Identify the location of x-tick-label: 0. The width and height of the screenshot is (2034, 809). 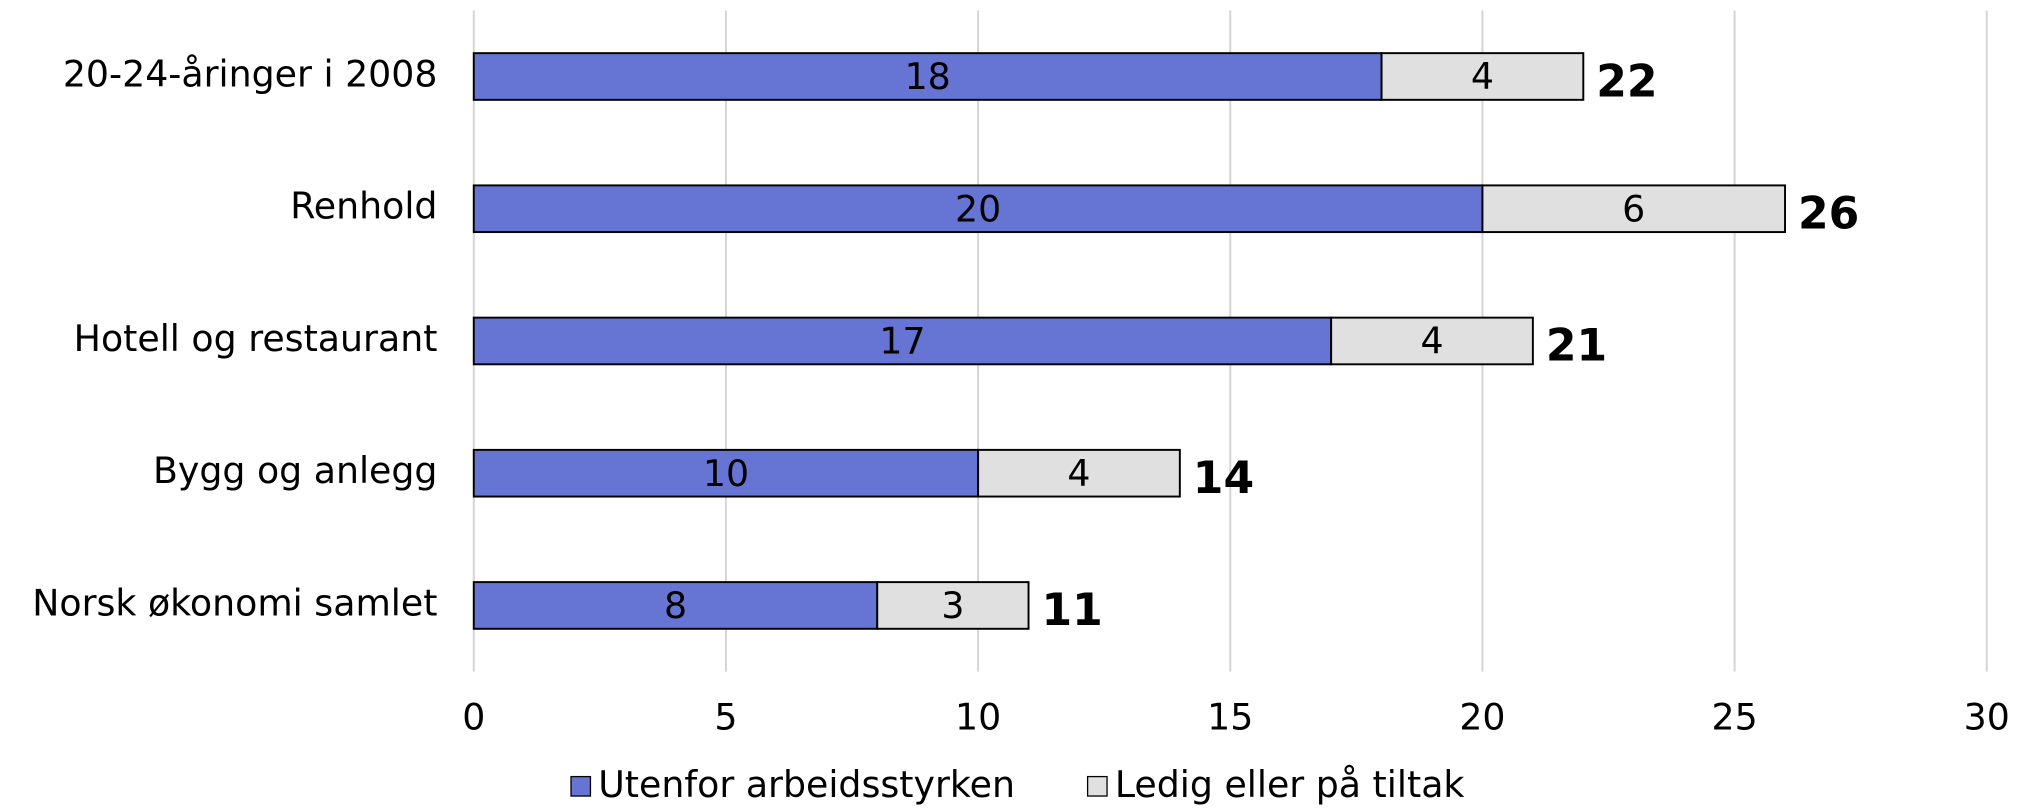
(473, 717).